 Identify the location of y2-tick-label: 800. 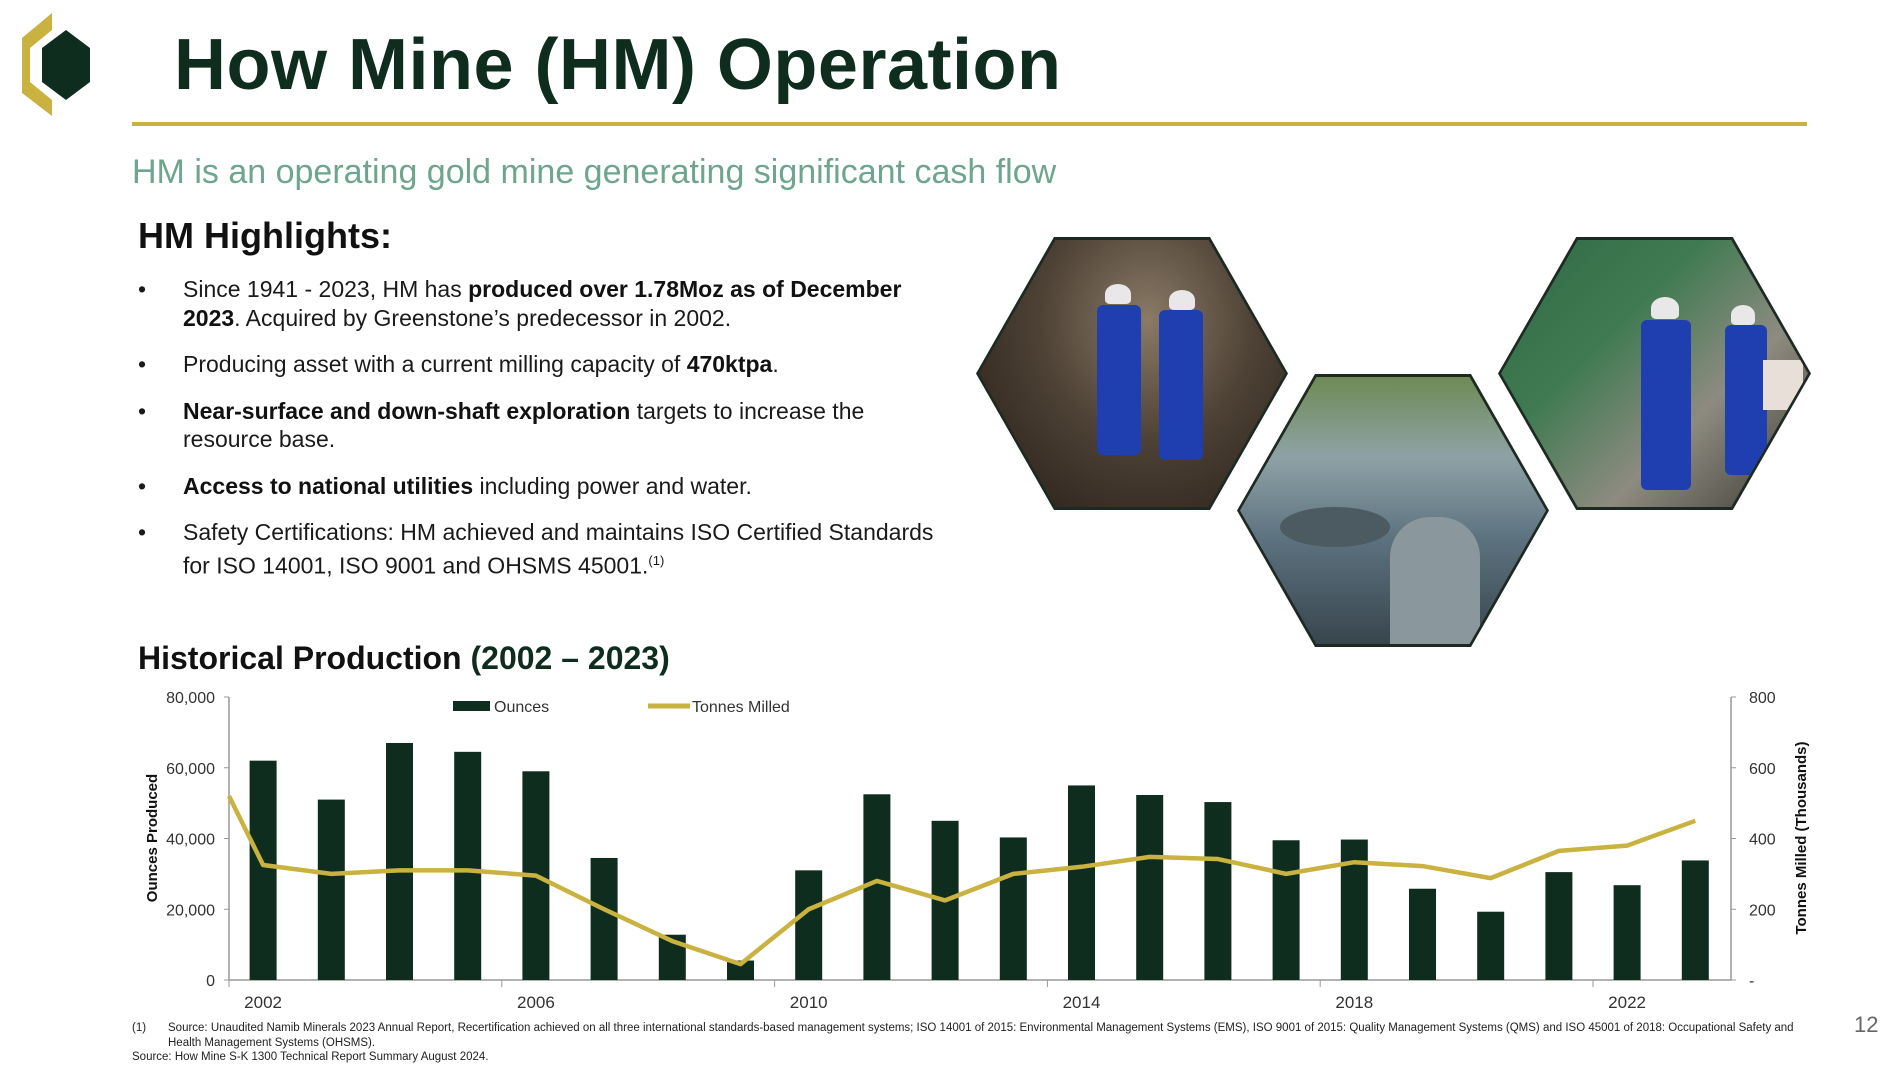
(1762, 698).